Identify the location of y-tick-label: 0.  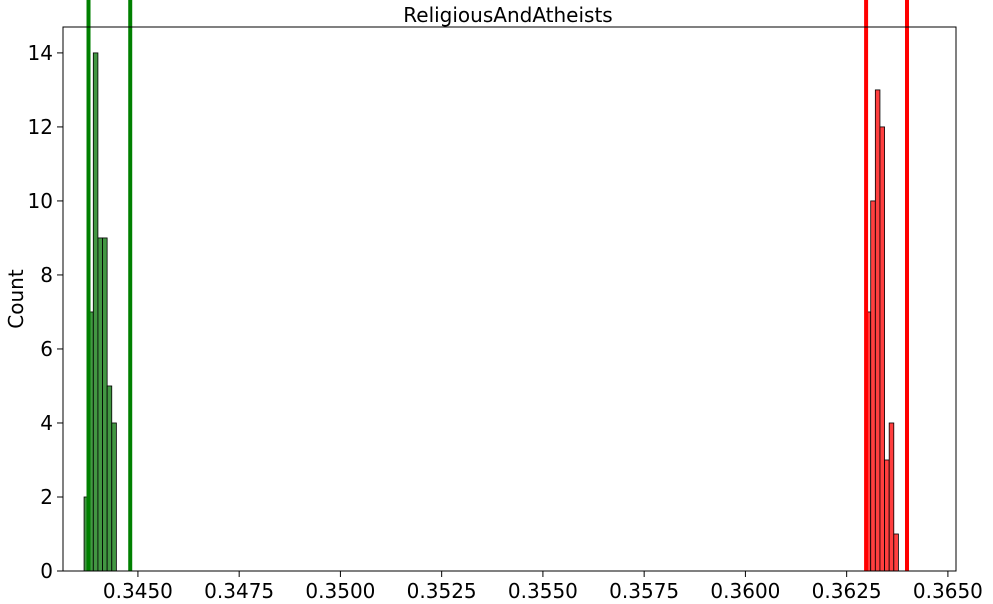
(46, 571).